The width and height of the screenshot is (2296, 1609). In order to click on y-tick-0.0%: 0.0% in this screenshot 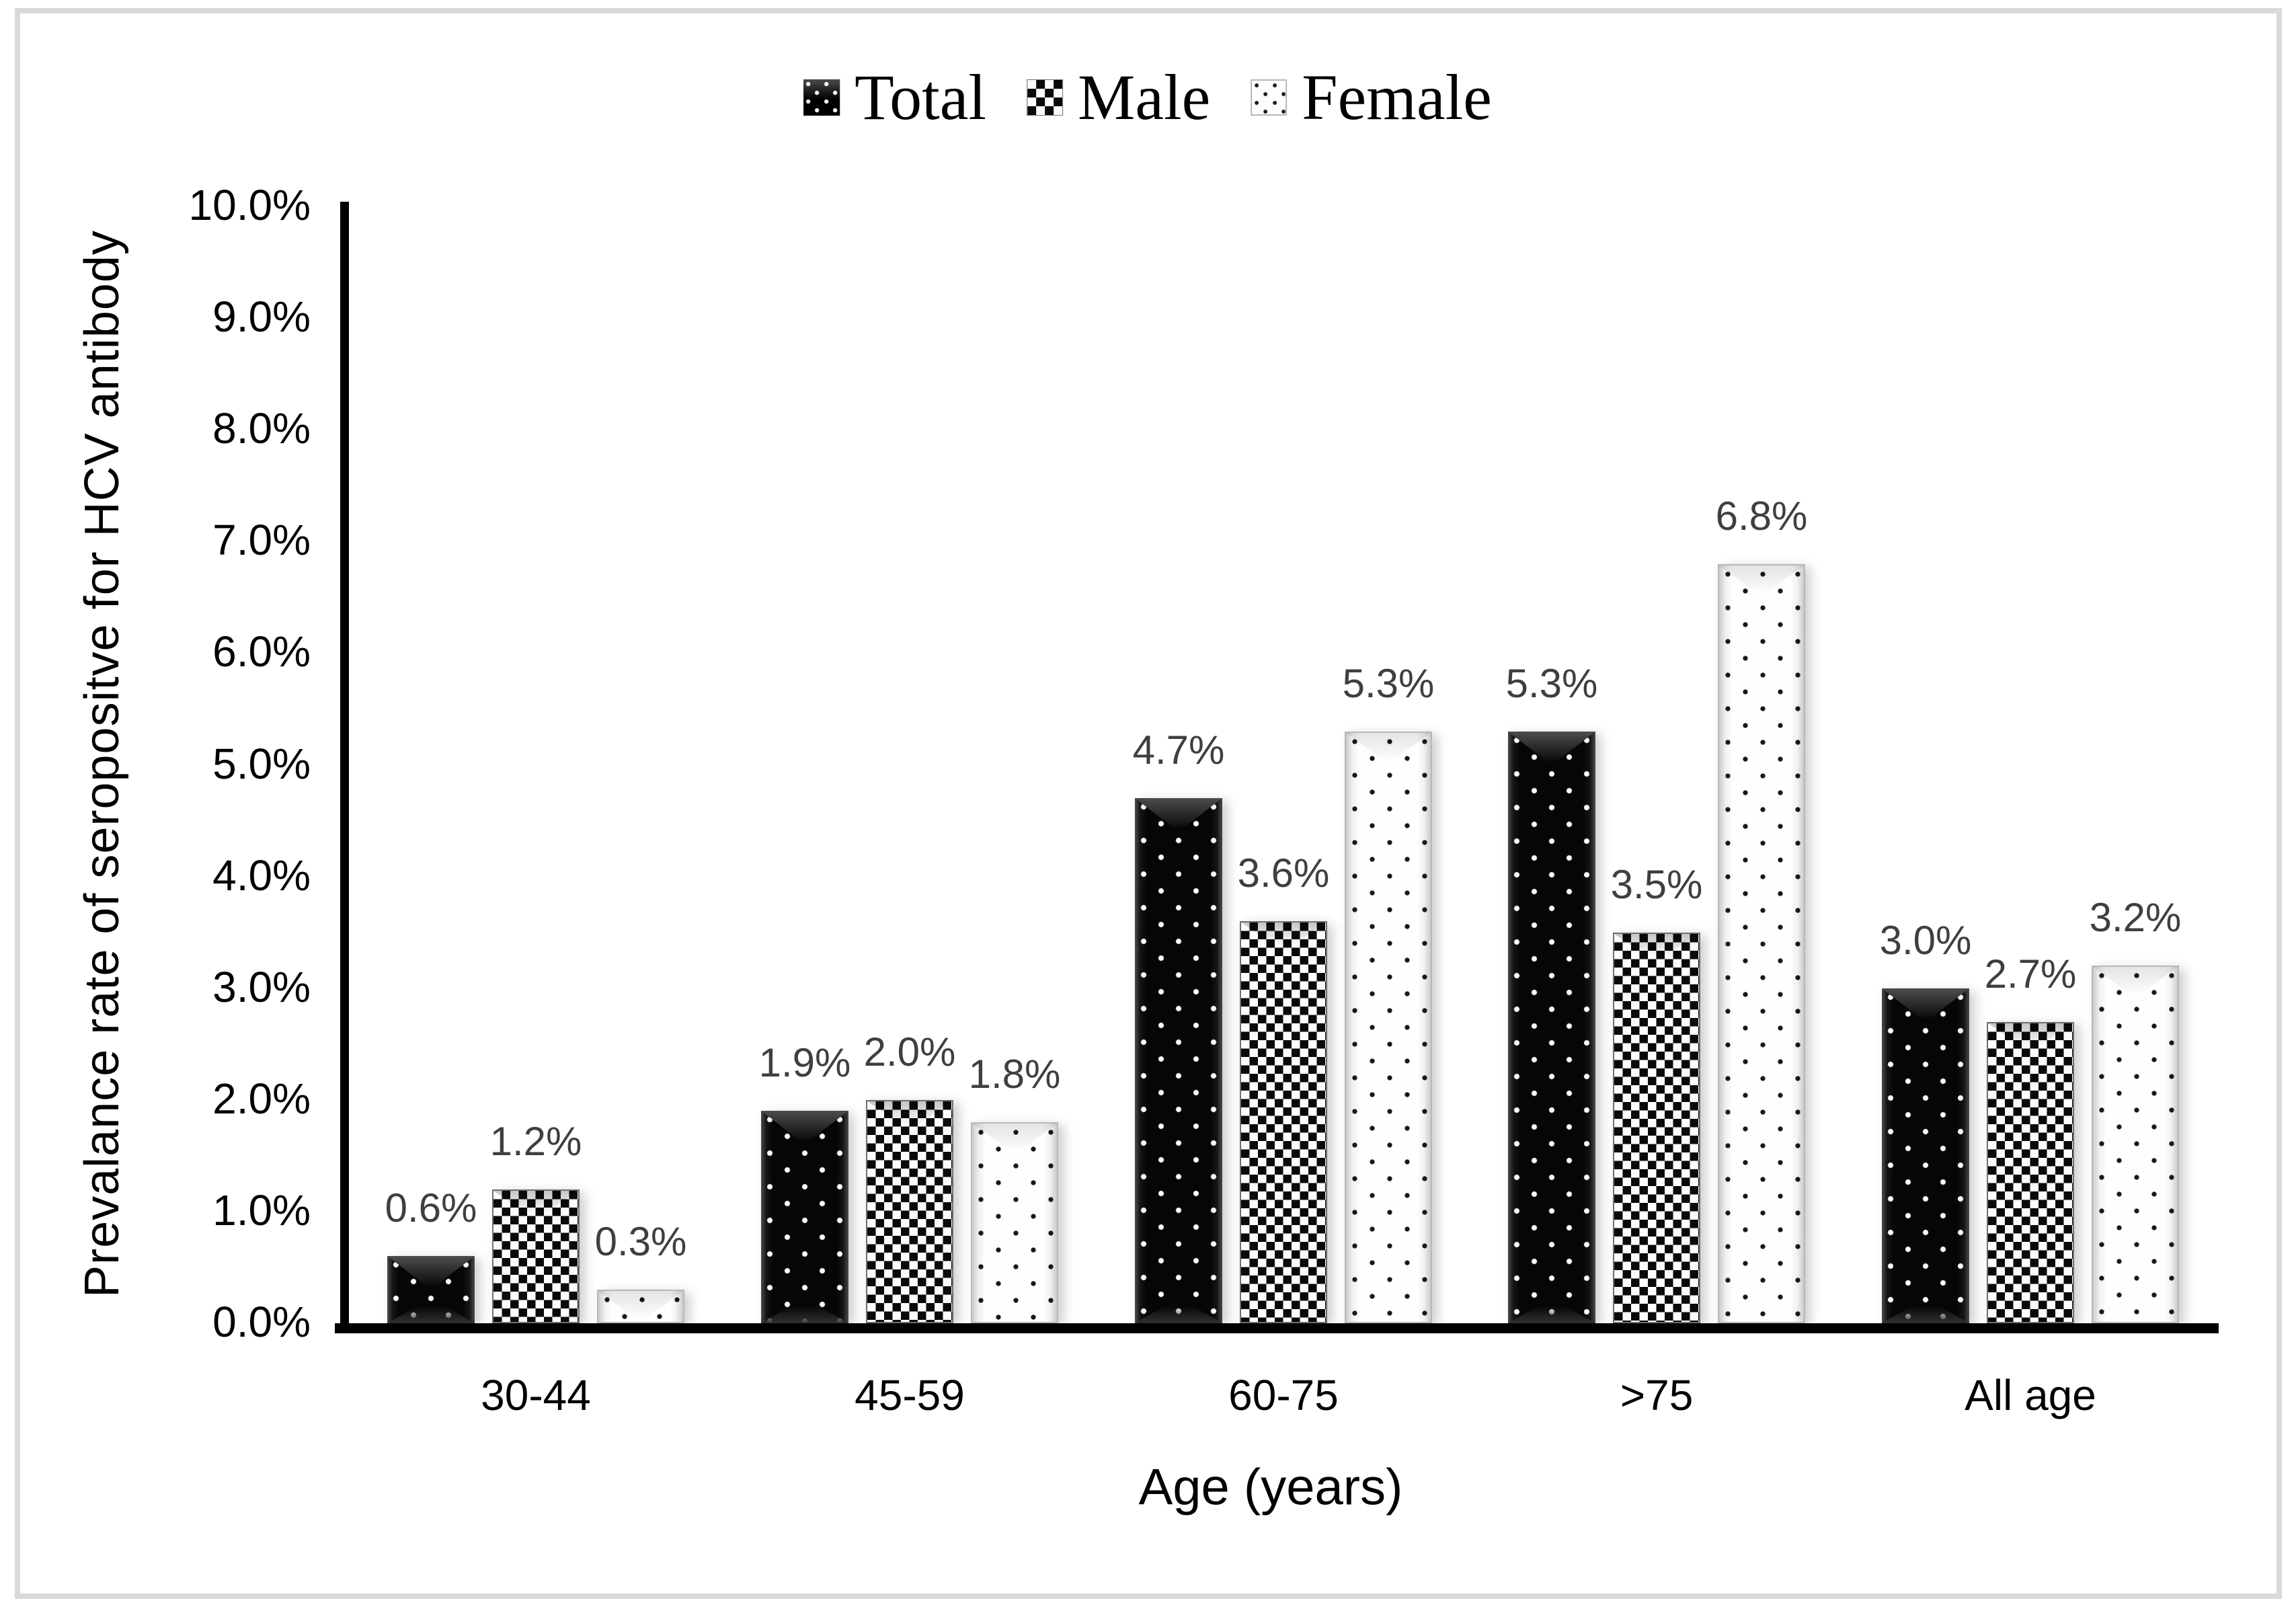, I will do `click(261, 1322)`.